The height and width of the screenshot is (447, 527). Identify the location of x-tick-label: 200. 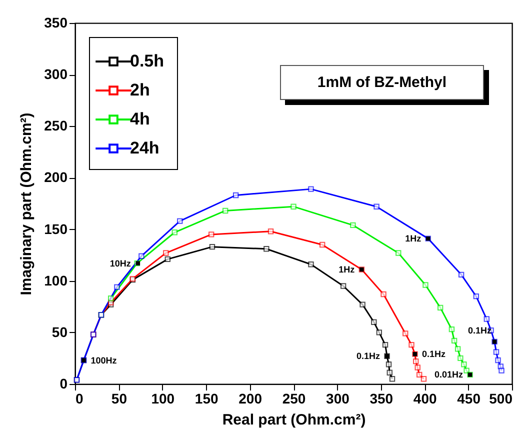
(250, 398).